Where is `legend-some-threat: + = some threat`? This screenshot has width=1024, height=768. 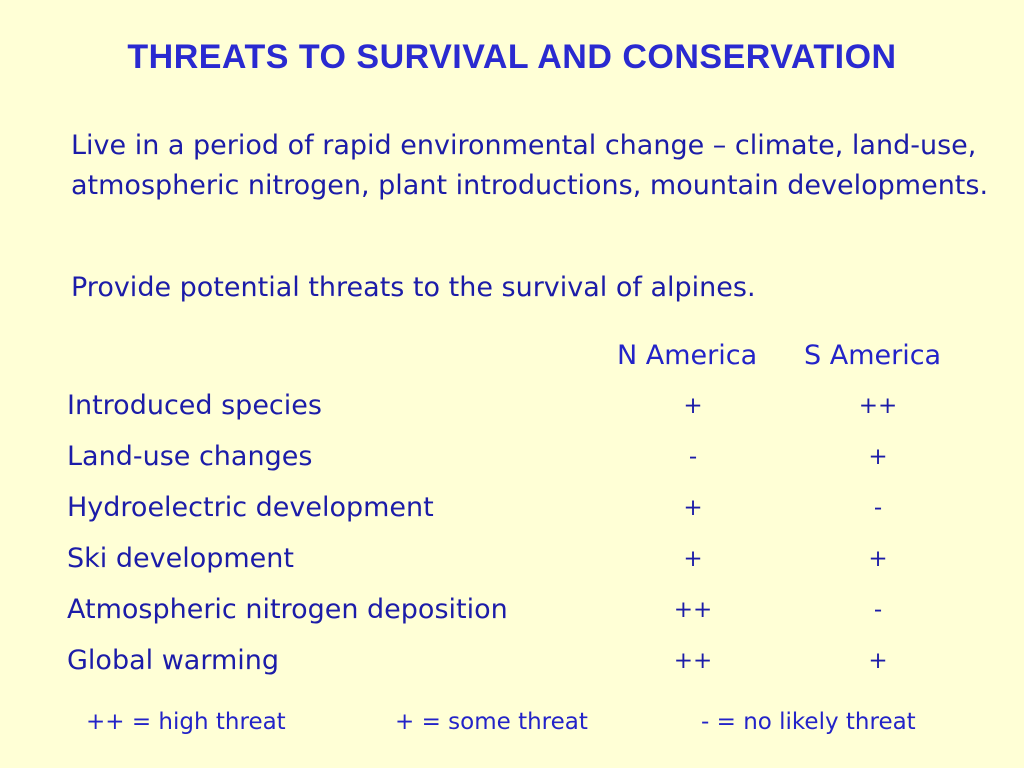 legend-some-threat: + = some threat is located at coordinates (491, 722).